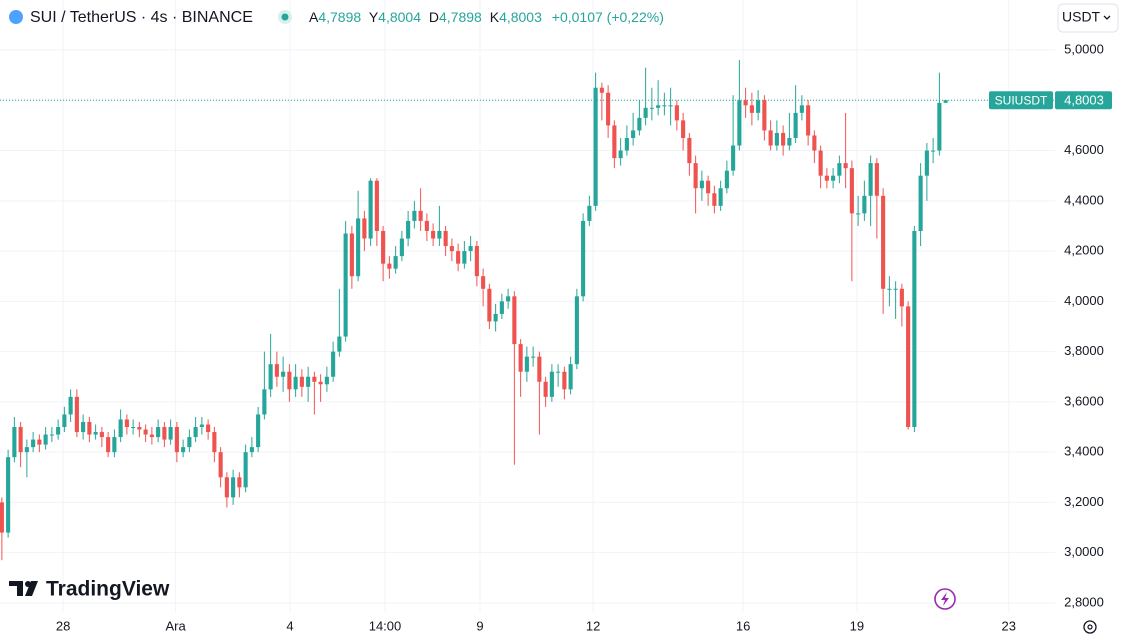 The image size is (1124, 640). What do you see at coordinates (593, 625) in the screenshot?
I see `x-tick-label: 12` at bounding box center [593, 625].